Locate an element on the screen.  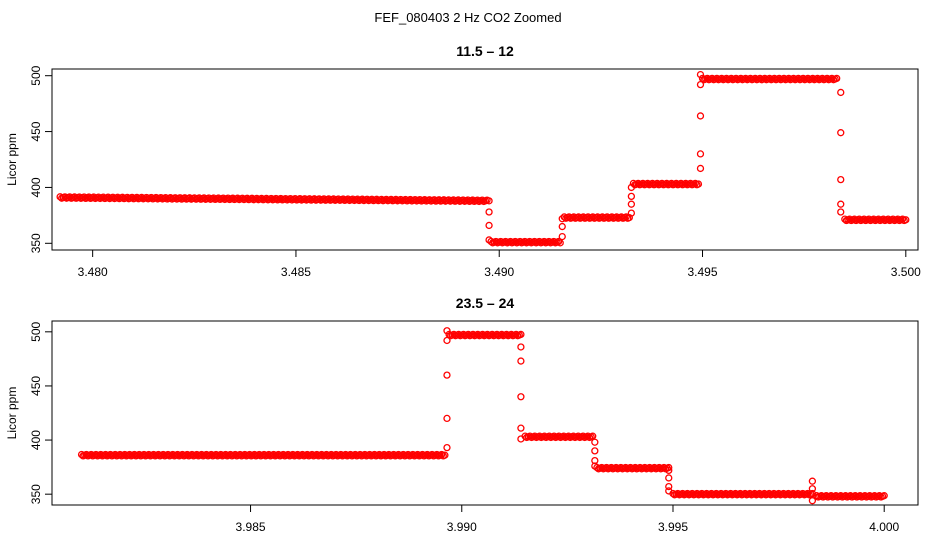
y-tick-label: 350 is located at coordinates (36, 494).